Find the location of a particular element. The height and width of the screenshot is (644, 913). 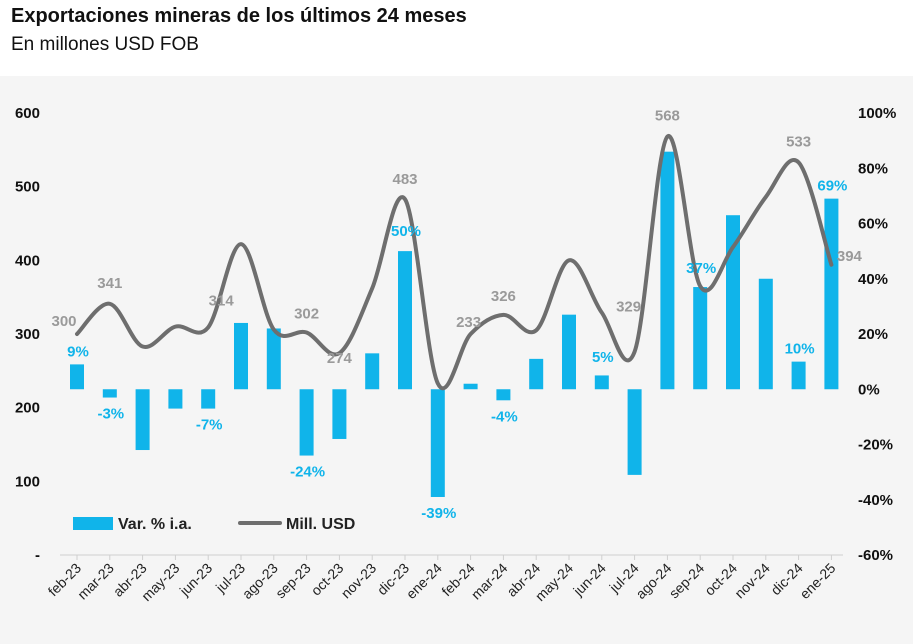

right-axis-tick-label: 100% is located at coordinates (877, 113).